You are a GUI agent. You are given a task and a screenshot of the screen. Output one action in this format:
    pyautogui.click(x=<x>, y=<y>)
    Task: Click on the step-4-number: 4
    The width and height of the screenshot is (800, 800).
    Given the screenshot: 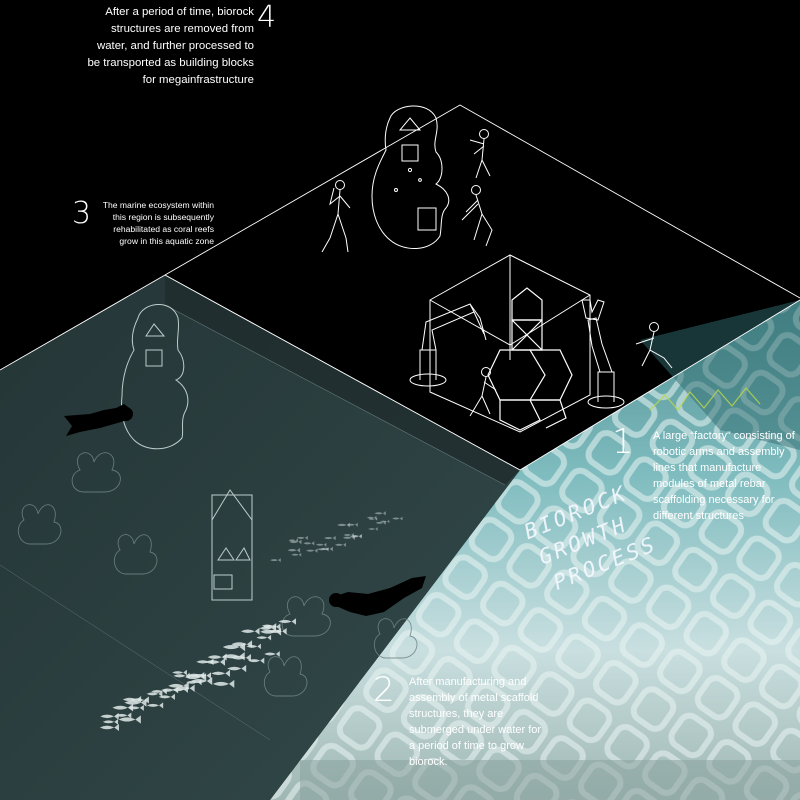 What is the action you would take?
    pyautogui.click(x=267, y=17)
    